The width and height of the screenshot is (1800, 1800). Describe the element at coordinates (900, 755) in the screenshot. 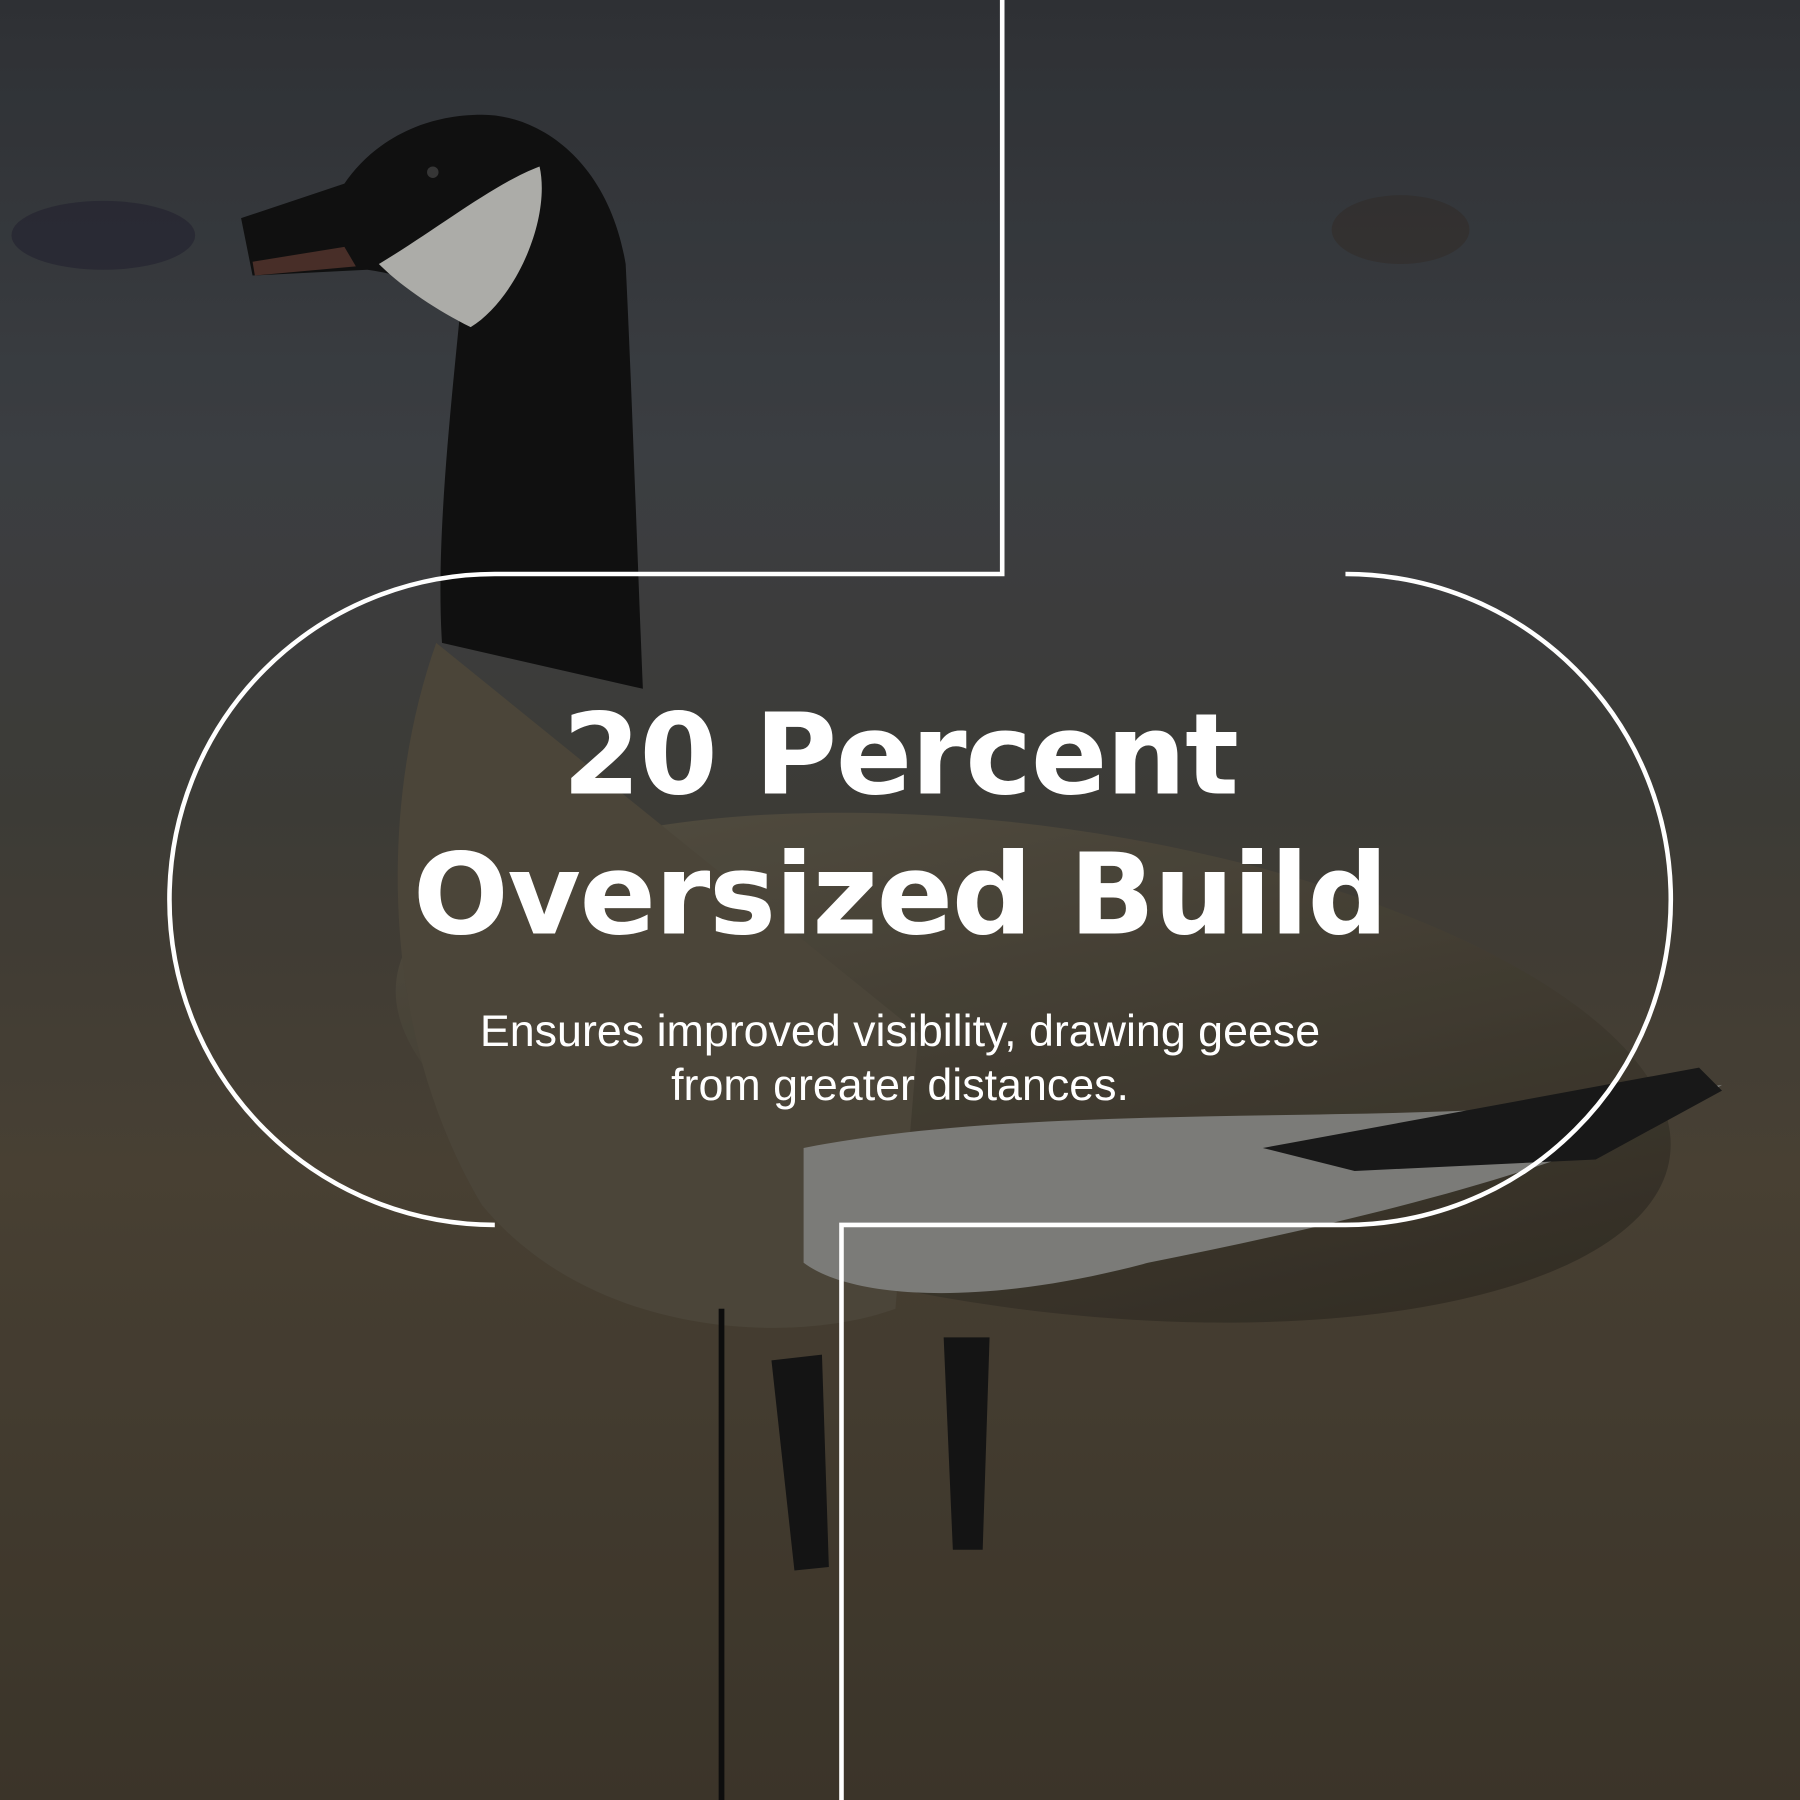

I see `headline-line-1: 20 Percent` at that location.